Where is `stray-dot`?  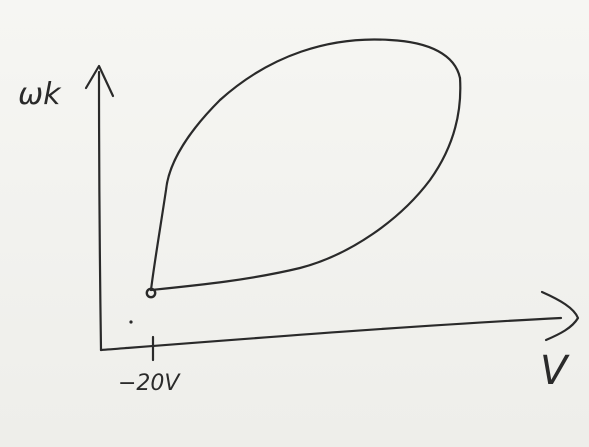 stray-dot is located at coordinates (131, 322).